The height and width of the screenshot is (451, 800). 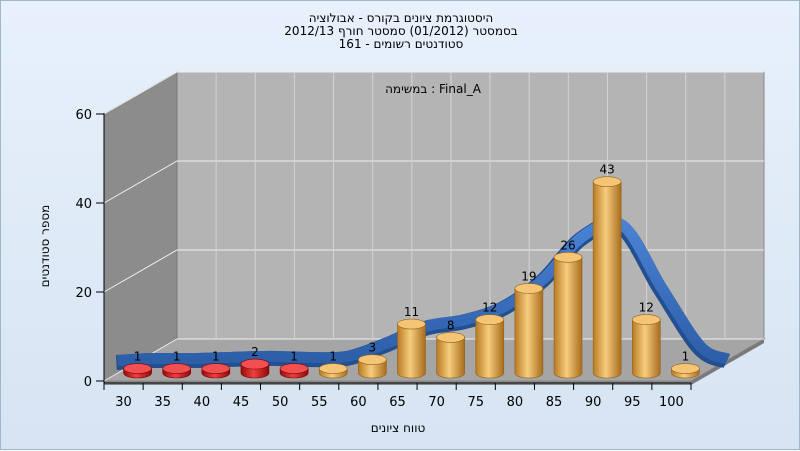 I want to click on x-axis-label: טווח ציונים, so click(x=398, y=428).